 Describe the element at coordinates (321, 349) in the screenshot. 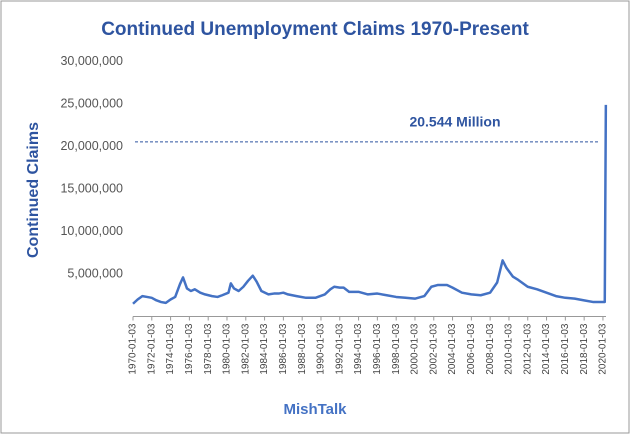

I see `x-tick-label: 1990-01-03` at that location.